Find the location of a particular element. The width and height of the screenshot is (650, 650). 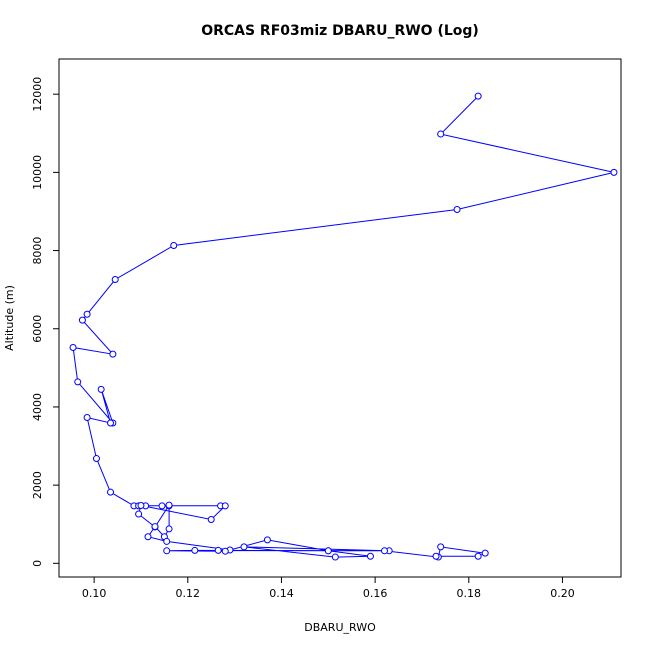

chart-title: ORCAS RF03miz DBARU_RWO (Log) is located at coordinates (340, 31).